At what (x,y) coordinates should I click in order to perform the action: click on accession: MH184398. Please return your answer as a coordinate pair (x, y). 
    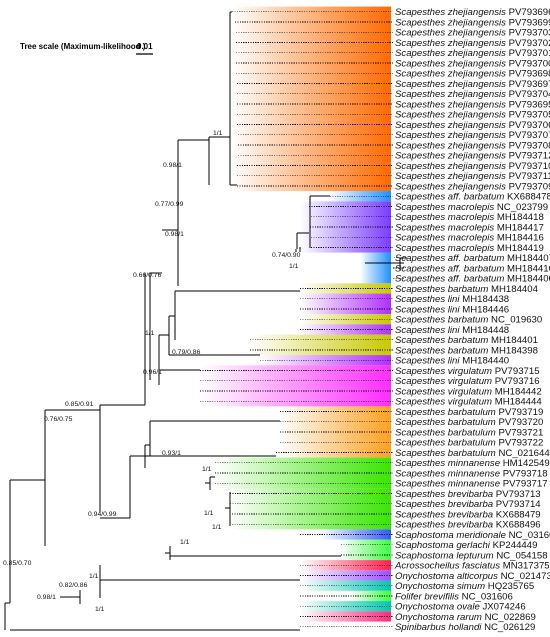
    Looking at the image, I should click on (513, 350).